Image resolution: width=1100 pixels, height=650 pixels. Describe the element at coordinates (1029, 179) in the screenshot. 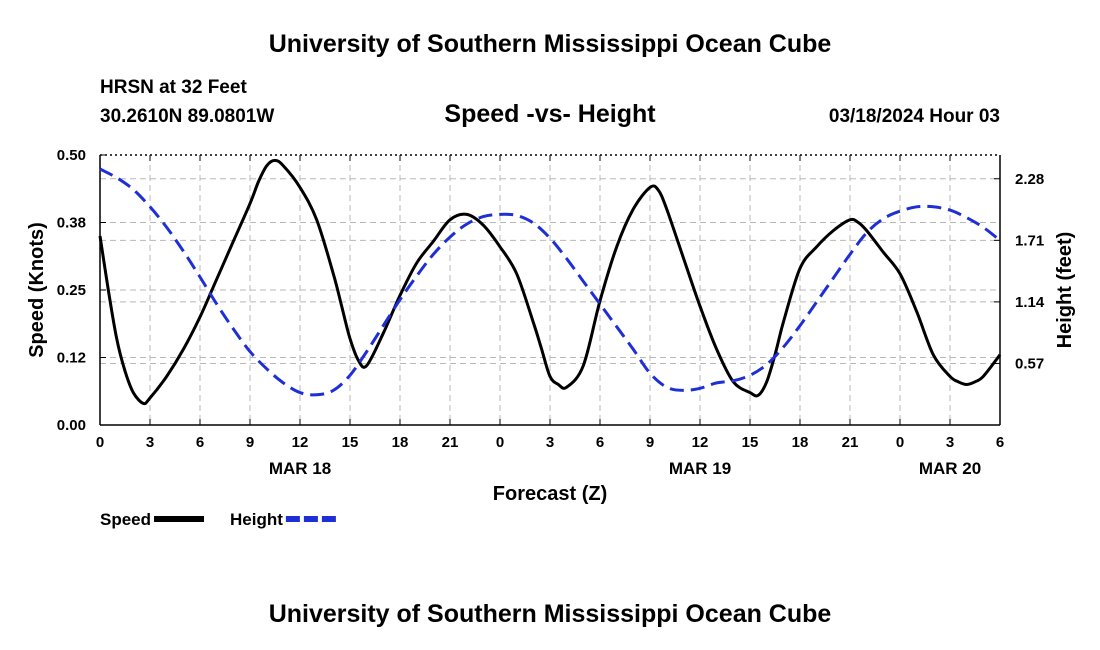

I see `y2-tick-label: 2.28` at that location.